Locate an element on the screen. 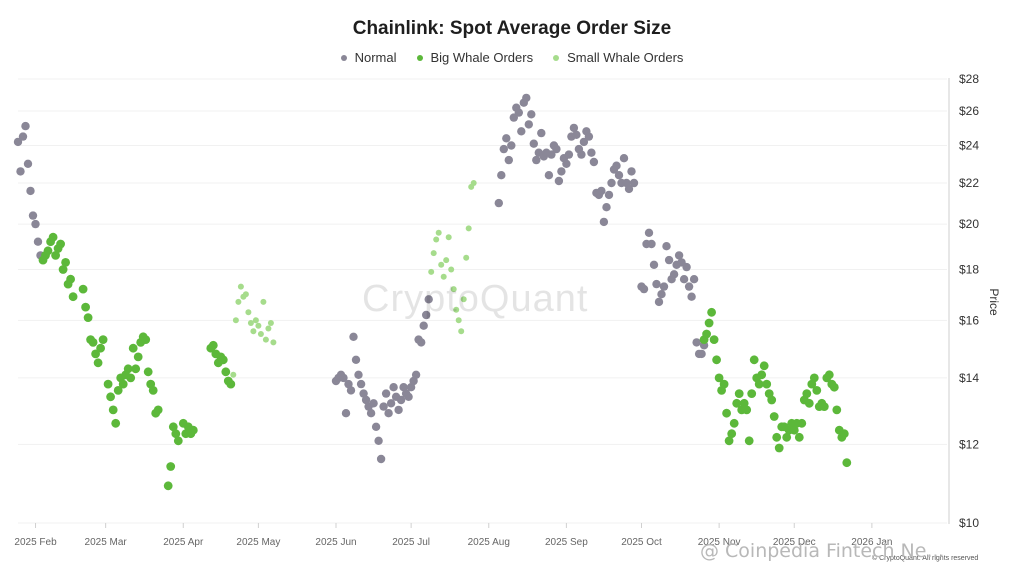 The image size is (1024, 576). legend-item-small-whale: Small Whale Orders is located at coordinates (618, 57).